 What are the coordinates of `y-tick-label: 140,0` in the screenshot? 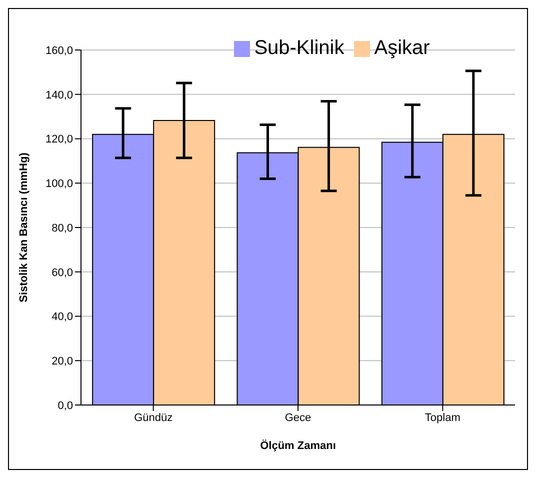 It's located at (59, 95).